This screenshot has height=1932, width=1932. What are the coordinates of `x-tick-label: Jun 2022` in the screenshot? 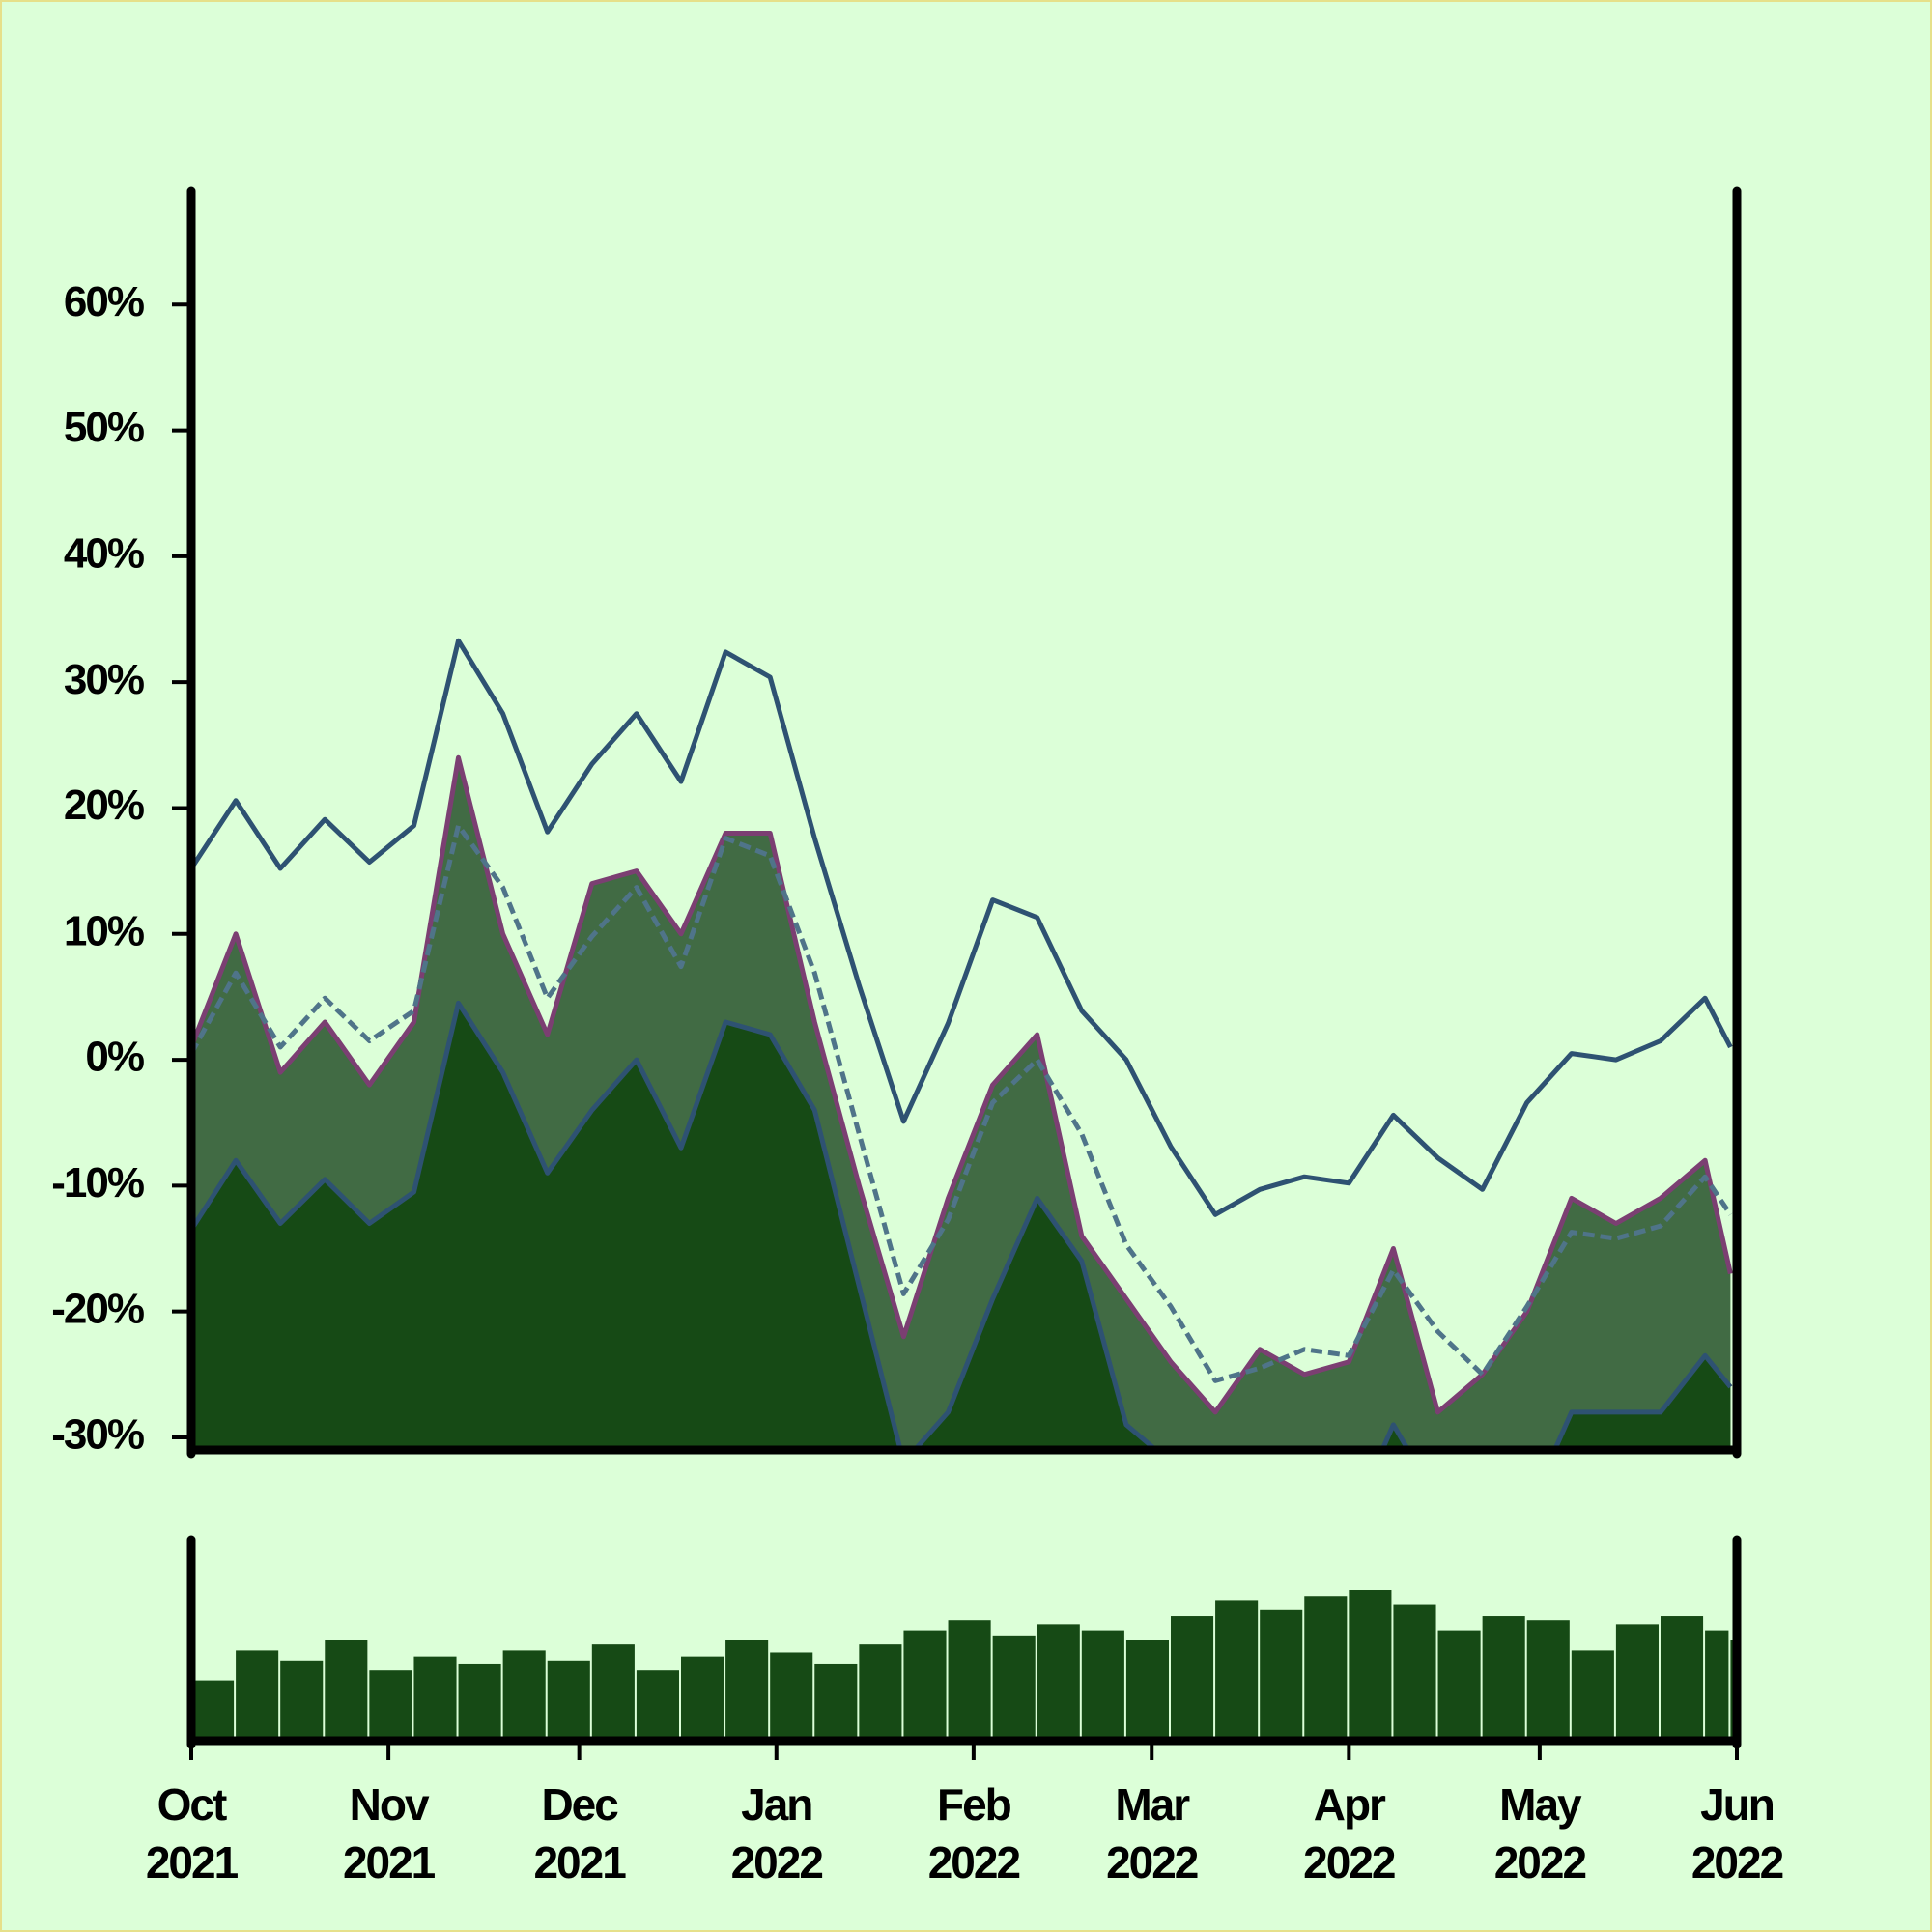 It's located at (1737, 1833).